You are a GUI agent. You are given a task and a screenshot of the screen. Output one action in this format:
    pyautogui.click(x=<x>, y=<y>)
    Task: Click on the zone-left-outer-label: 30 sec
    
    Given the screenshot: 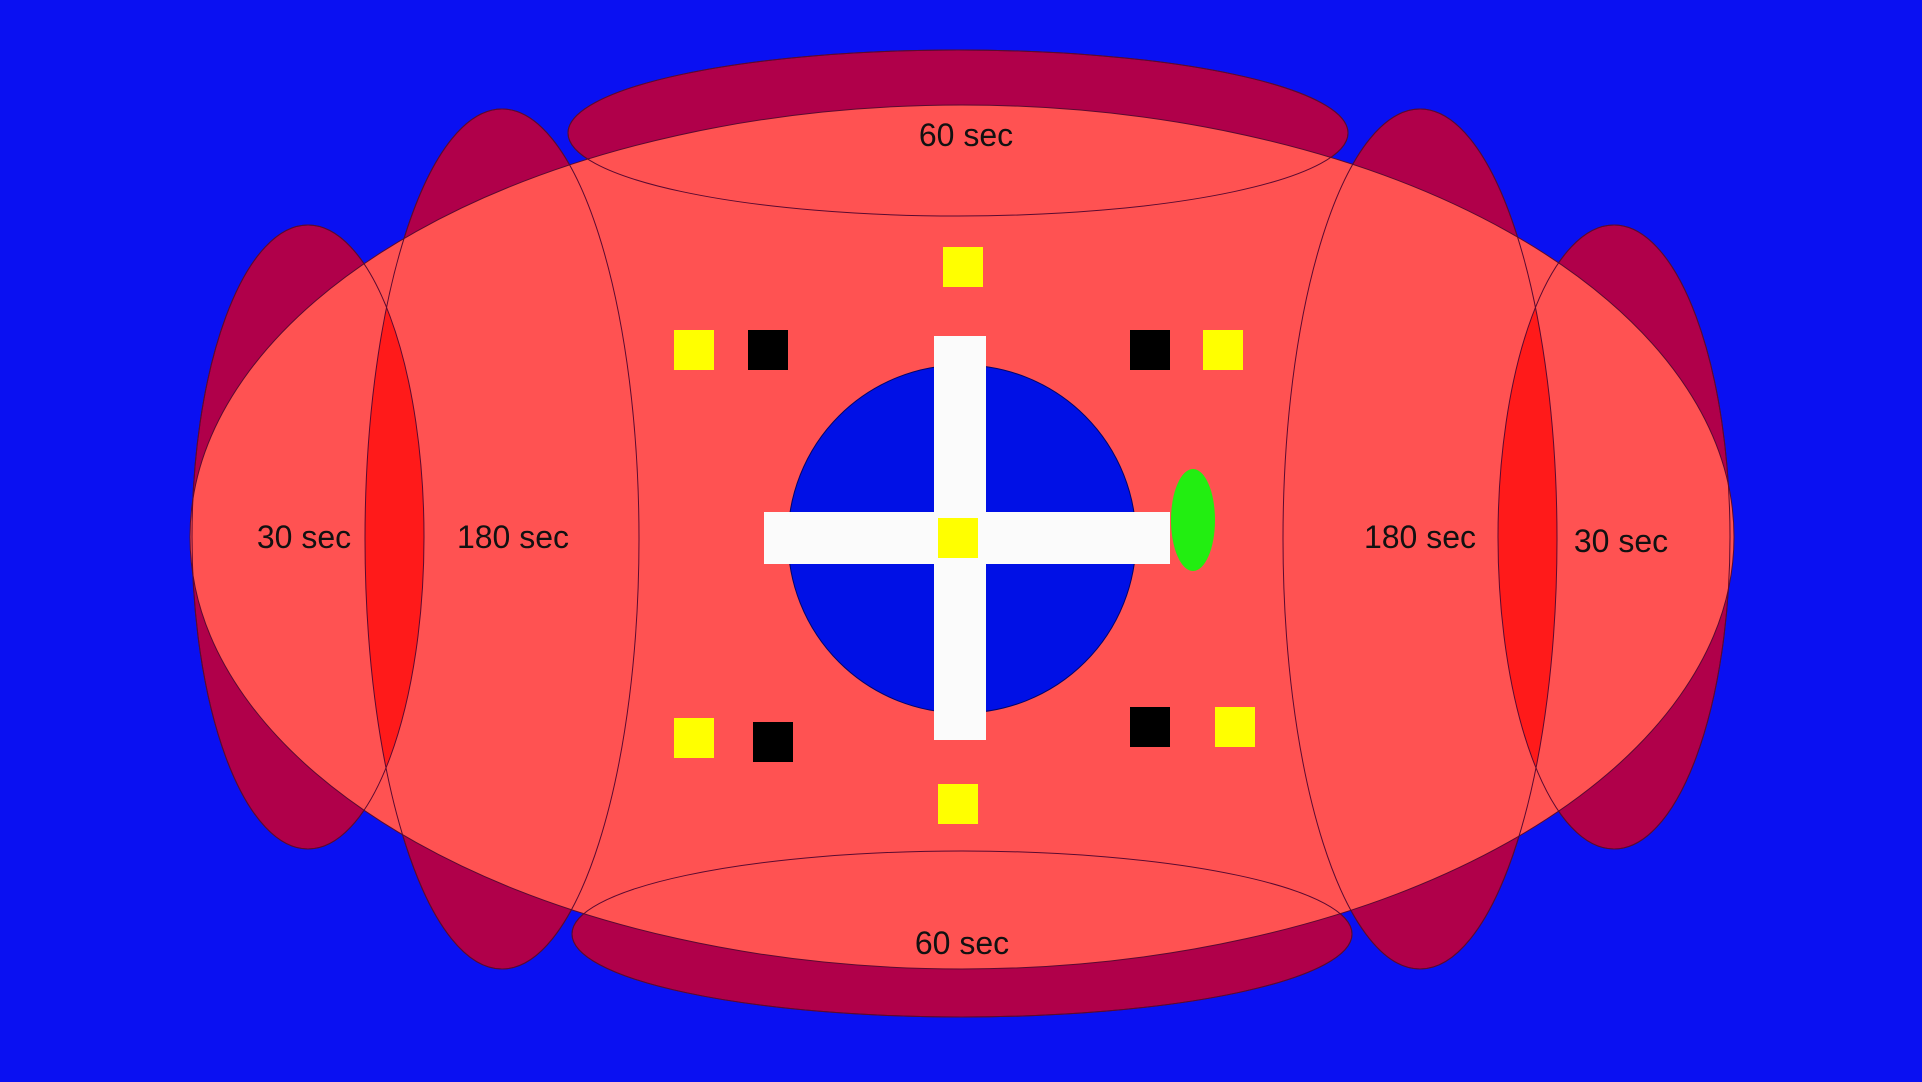 What is the action you would take?
    pyautogui.click(x=304, y=537)
    